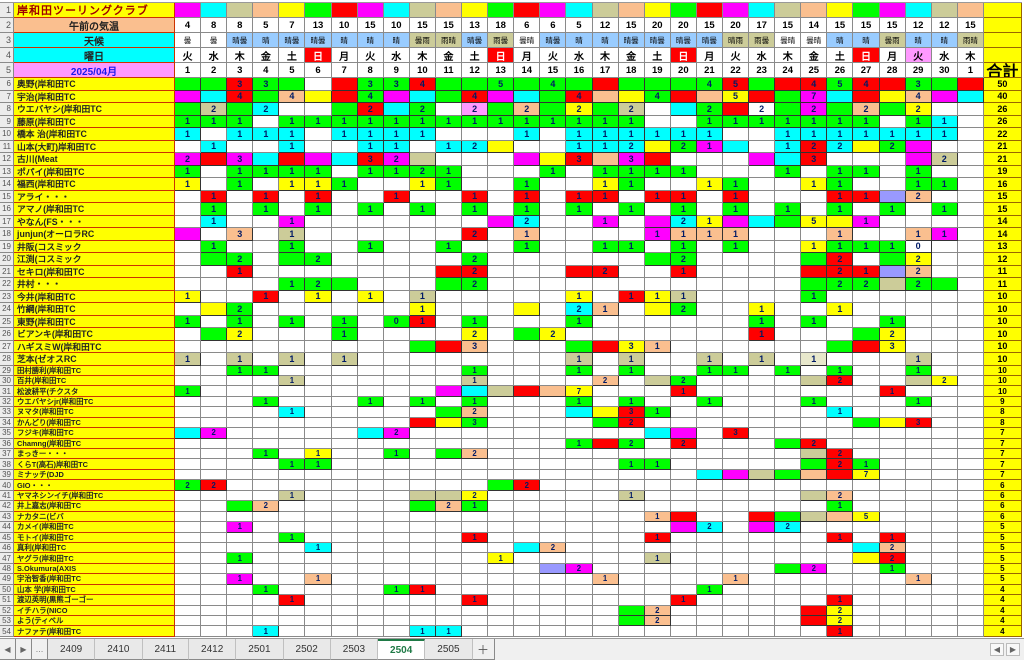  What do you see at coordinates (944, 10) in the screenshot?
I see `day-color-cell` at bounding box center [944, 10].